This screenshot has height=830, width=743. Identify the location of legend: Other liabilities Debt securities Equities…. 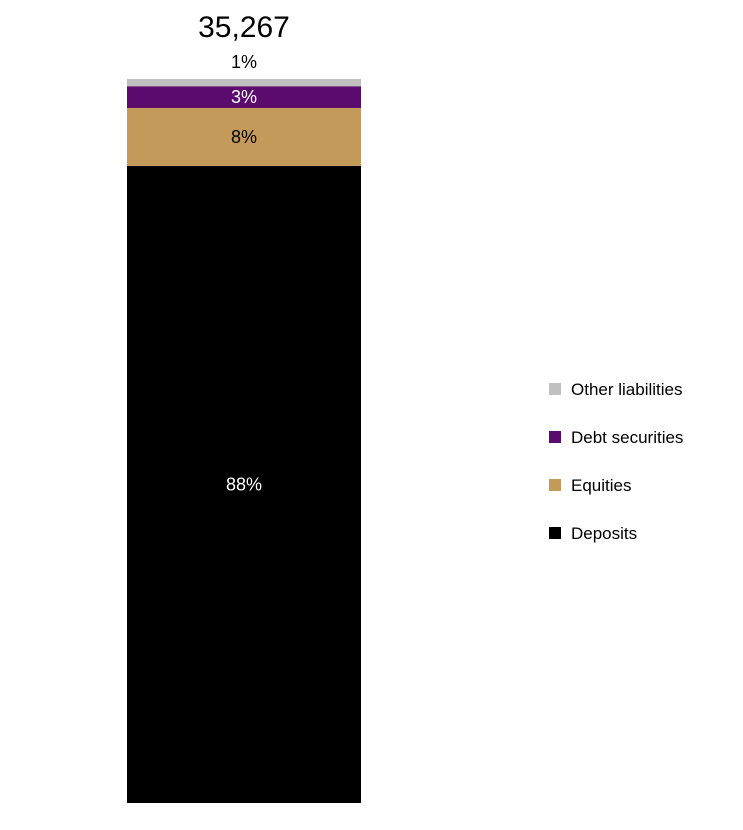
(616, 461).